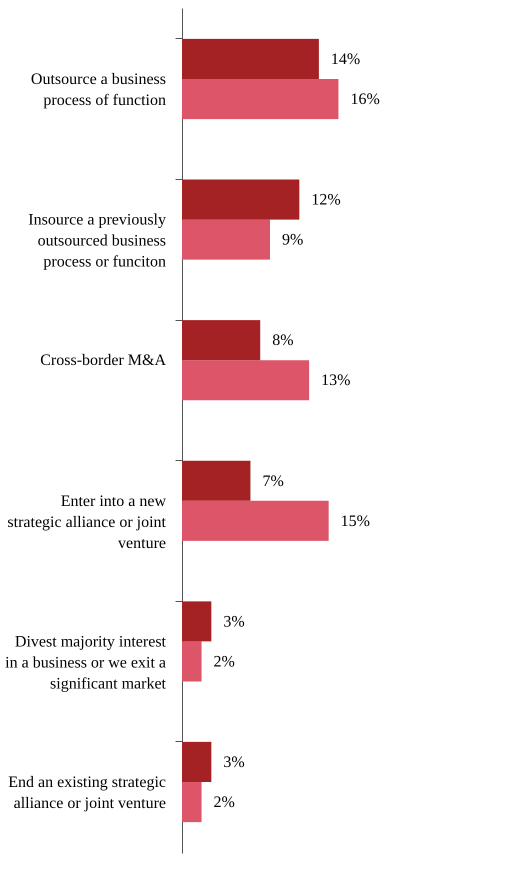  I want to click on data-label: 14%, so click(345, 59).